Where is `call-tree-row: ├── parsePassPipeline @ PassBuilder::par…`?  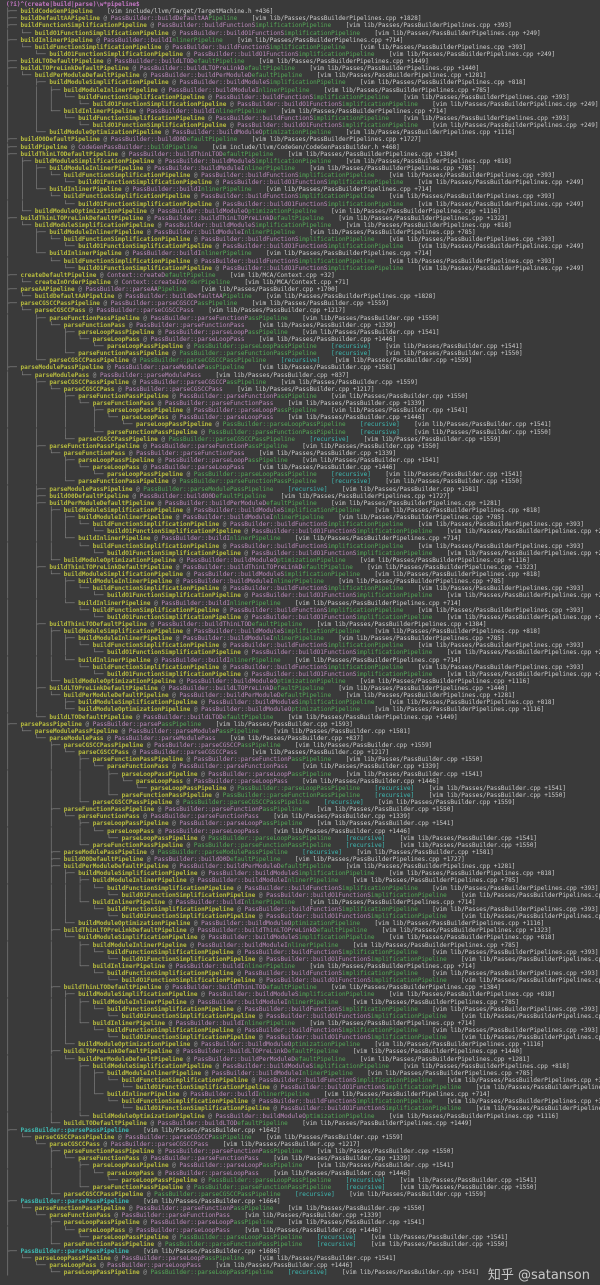 call-tree-row: ├── parsePassPipeline @ PassBuilder::par… is located at coordinates (303, 724).